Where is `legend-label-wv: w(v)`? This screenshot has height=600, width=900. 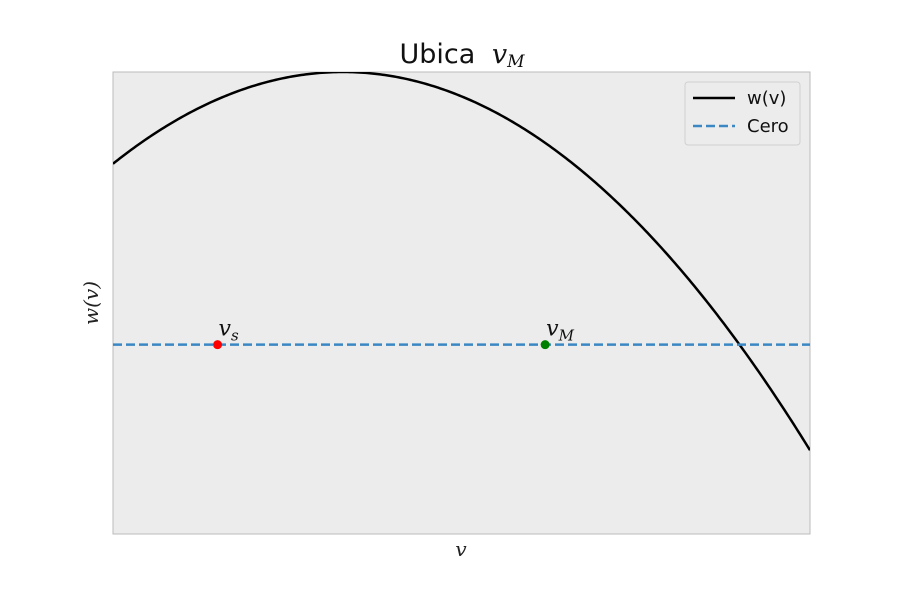
legend-label-wv: w(v) is located at coordinates (766, 98).